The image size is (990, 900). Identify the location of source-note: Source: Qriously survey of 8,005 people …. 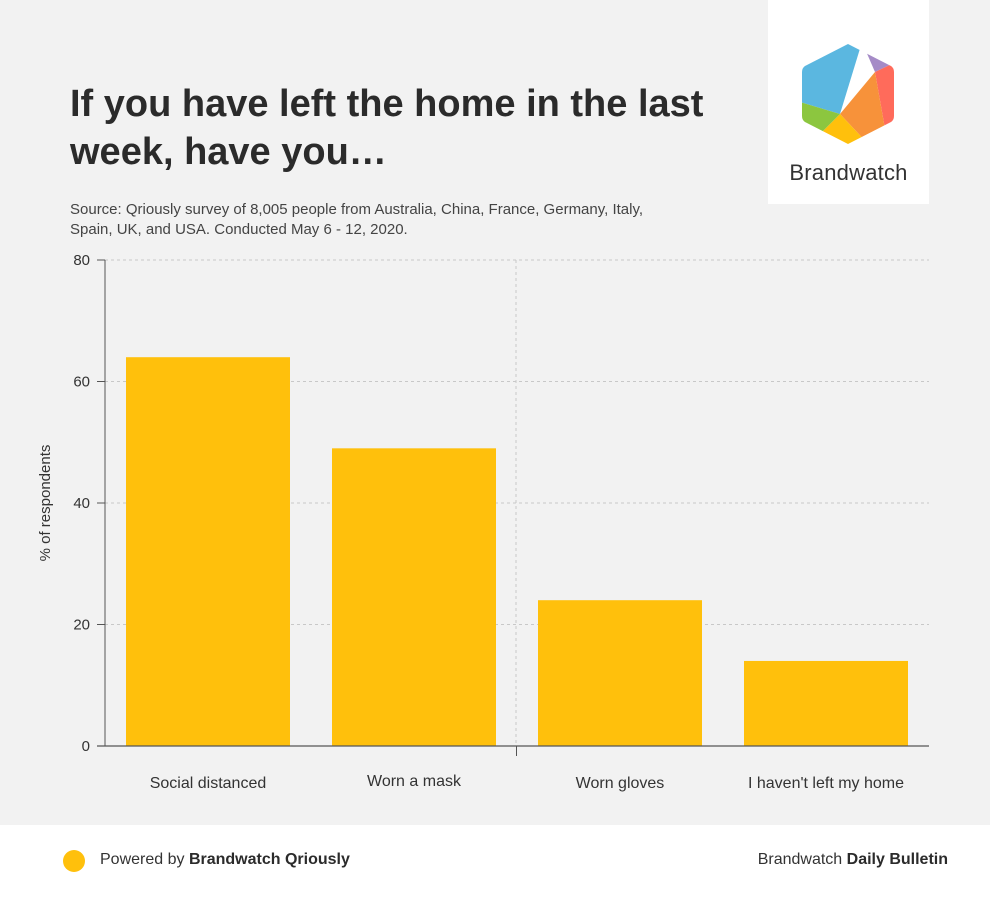
(357, 219).